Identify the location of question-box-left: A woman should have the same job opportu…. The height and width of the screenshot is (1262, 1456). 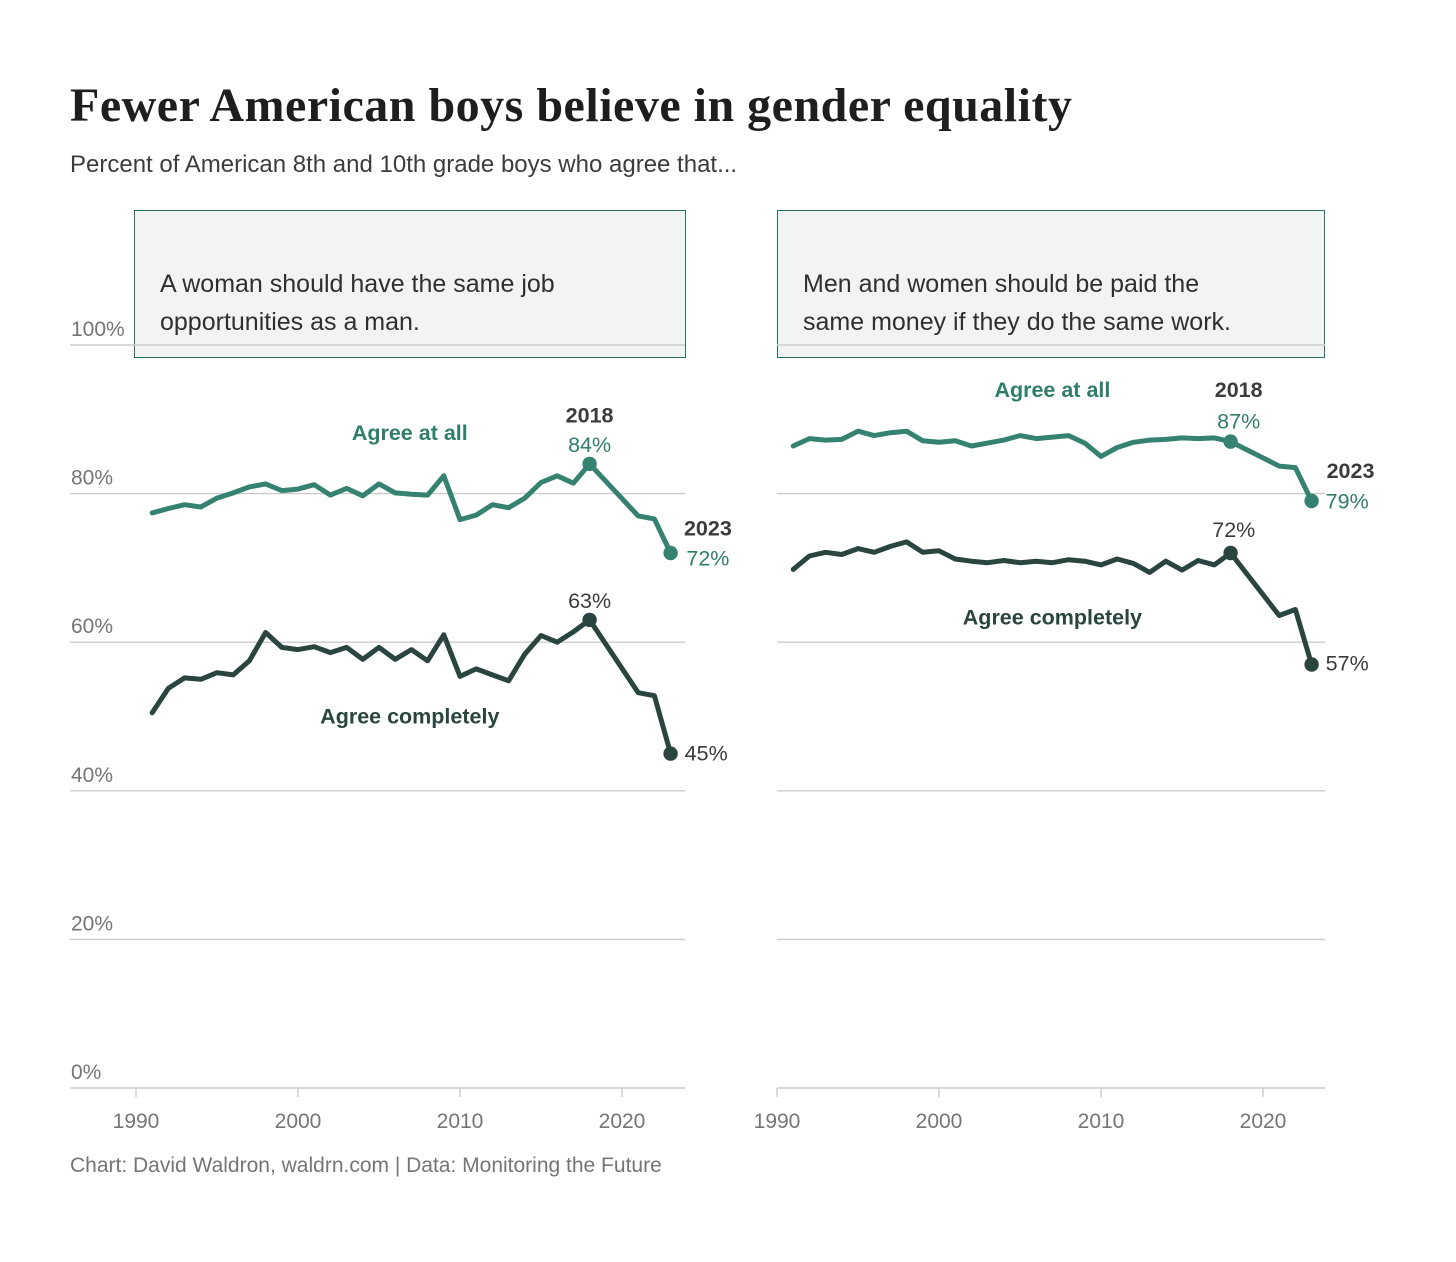
(410, 284).